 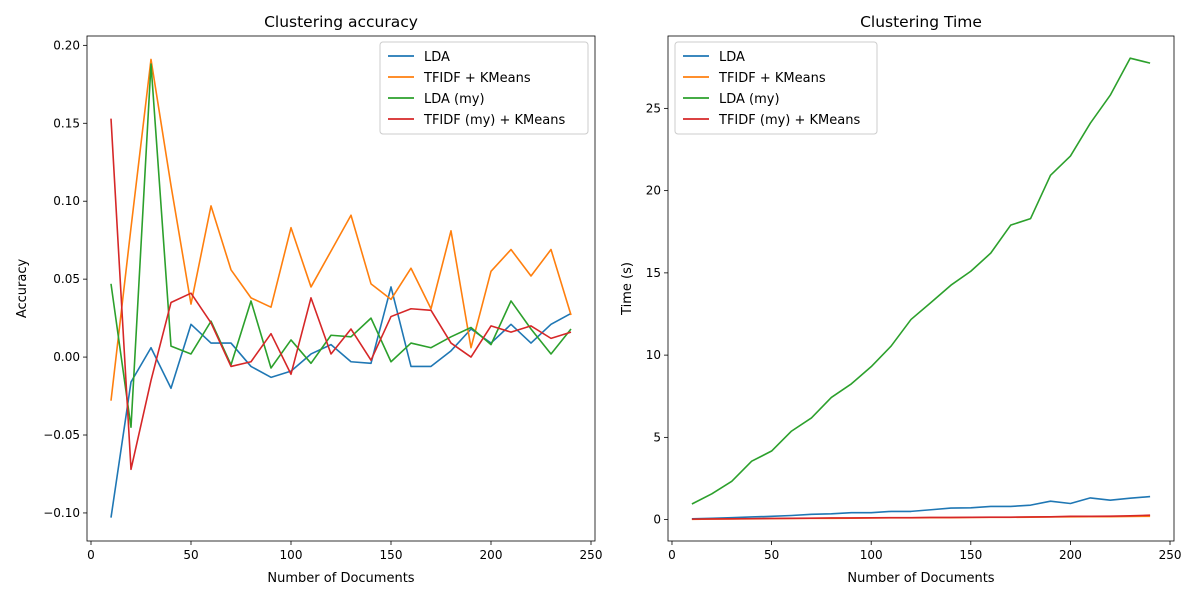 I want to click on chart-title: Clustering accuracy, so click(x=341, y=22).